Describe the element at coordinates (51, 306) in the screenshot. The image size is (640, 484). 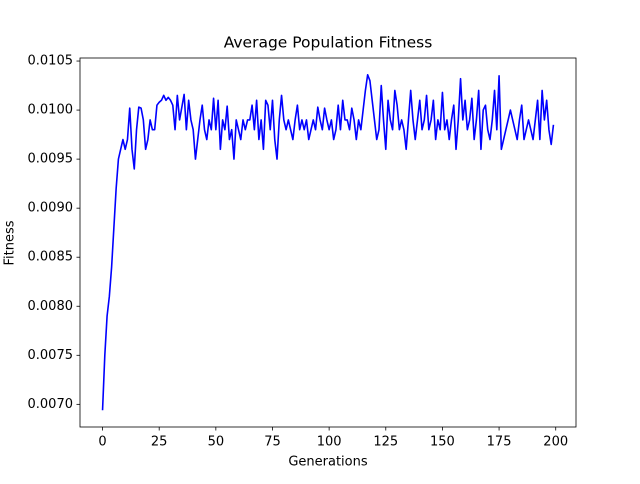
I see `y-tick-label: 0.0080` at that location.